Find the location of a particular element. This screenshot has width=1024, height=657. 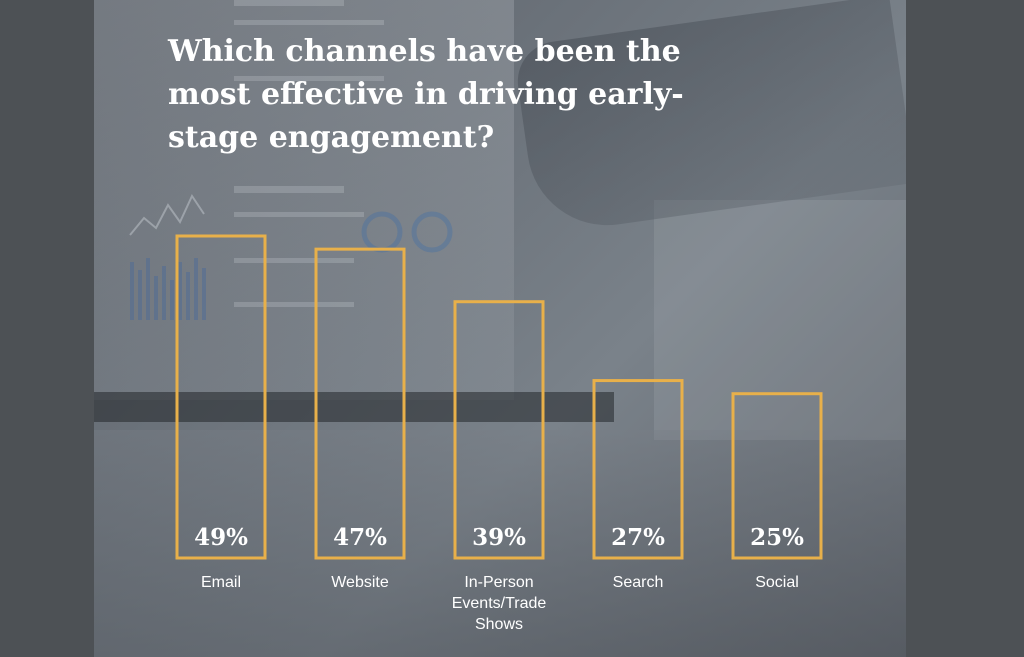

category-label: In-Person Events/Trade Shows is located at coordinates (499, 603).